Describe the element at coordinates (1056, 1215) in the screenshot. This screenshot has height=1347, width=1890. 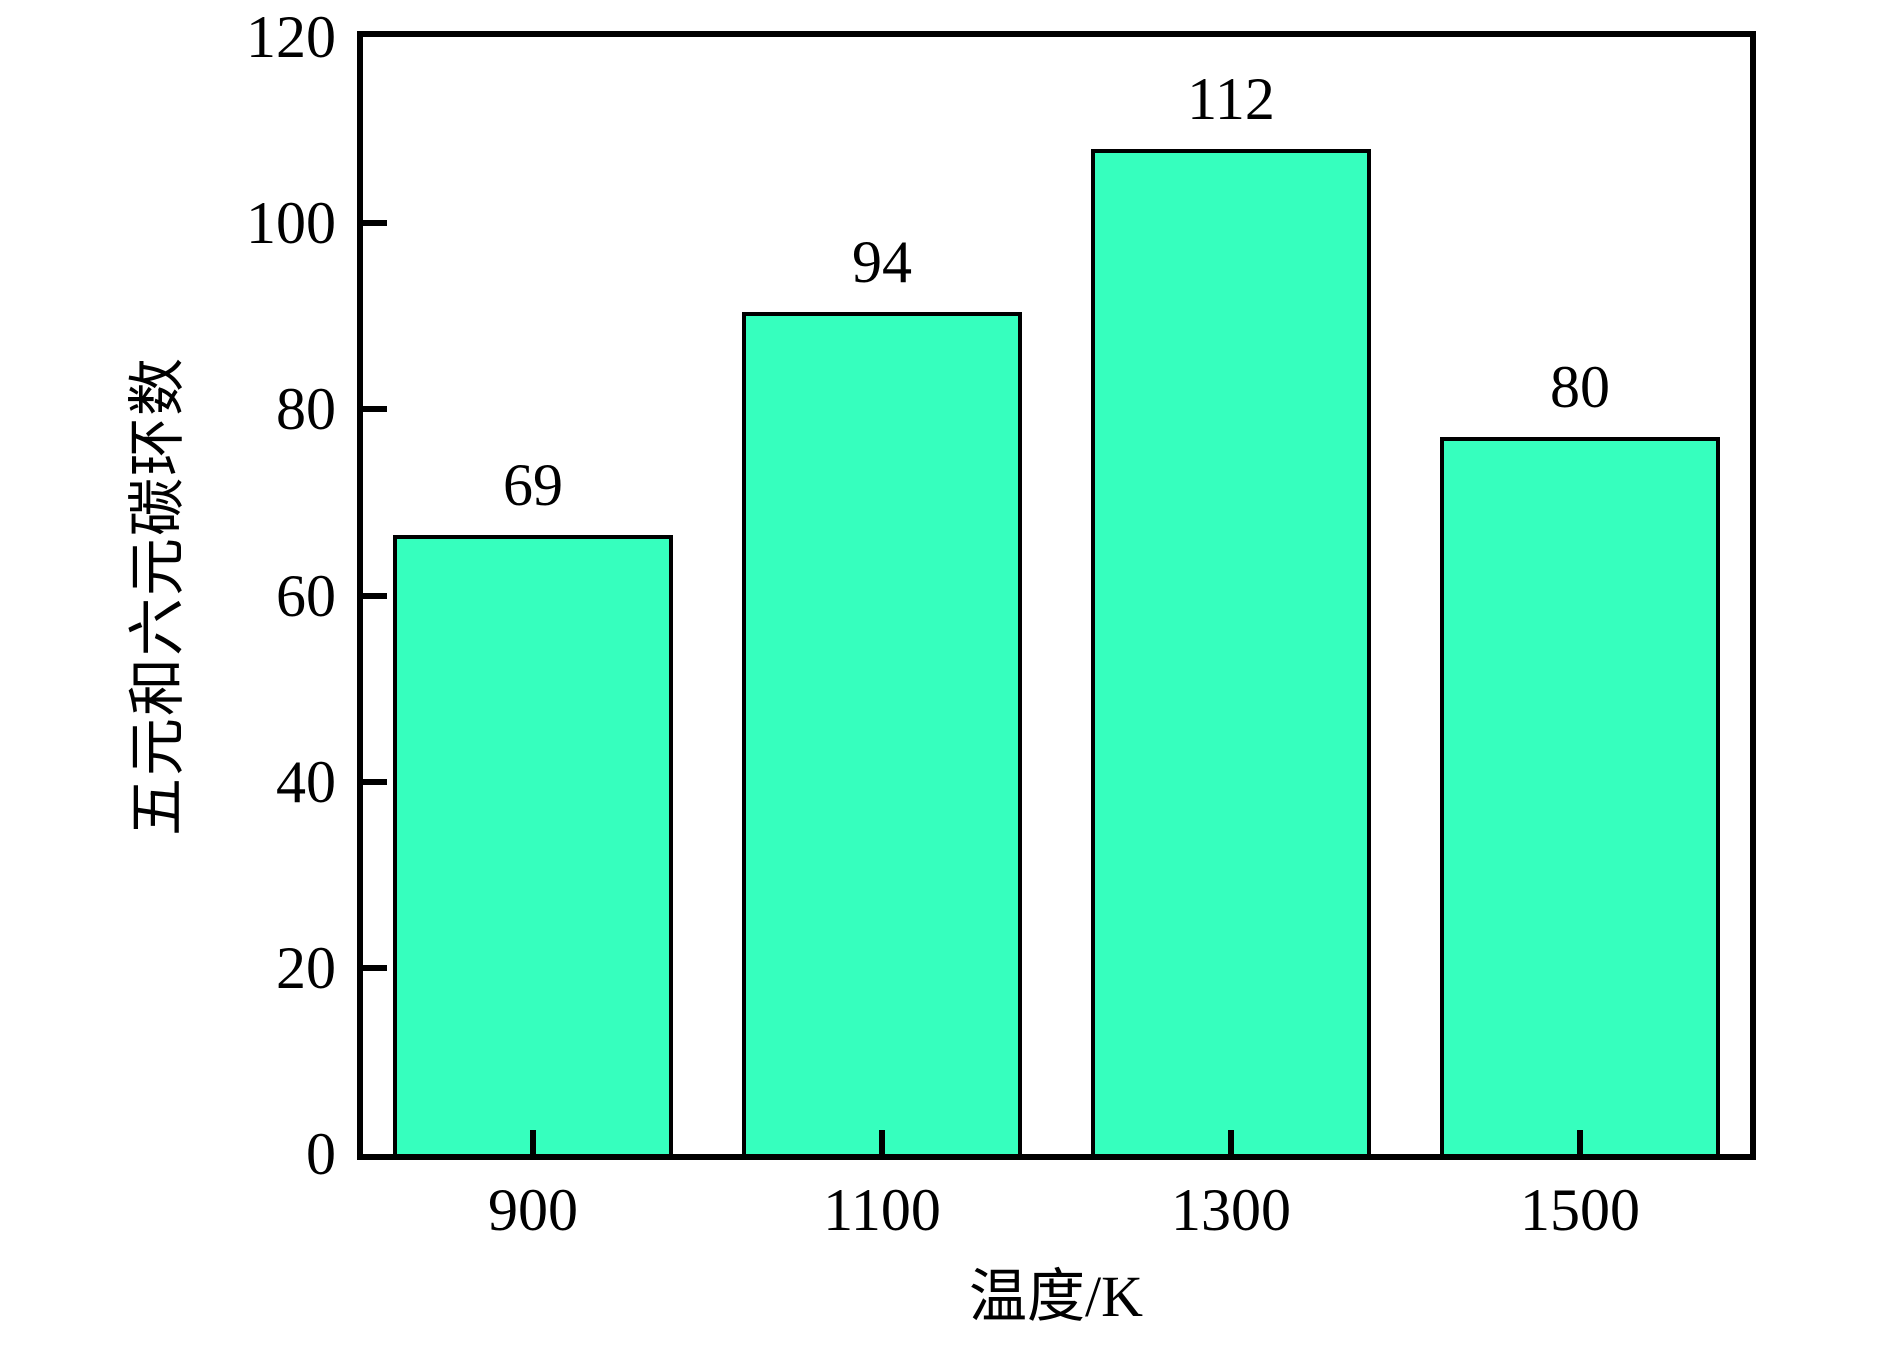
I see `x-tick-labels: 900 1100 1300 1500` at that location.